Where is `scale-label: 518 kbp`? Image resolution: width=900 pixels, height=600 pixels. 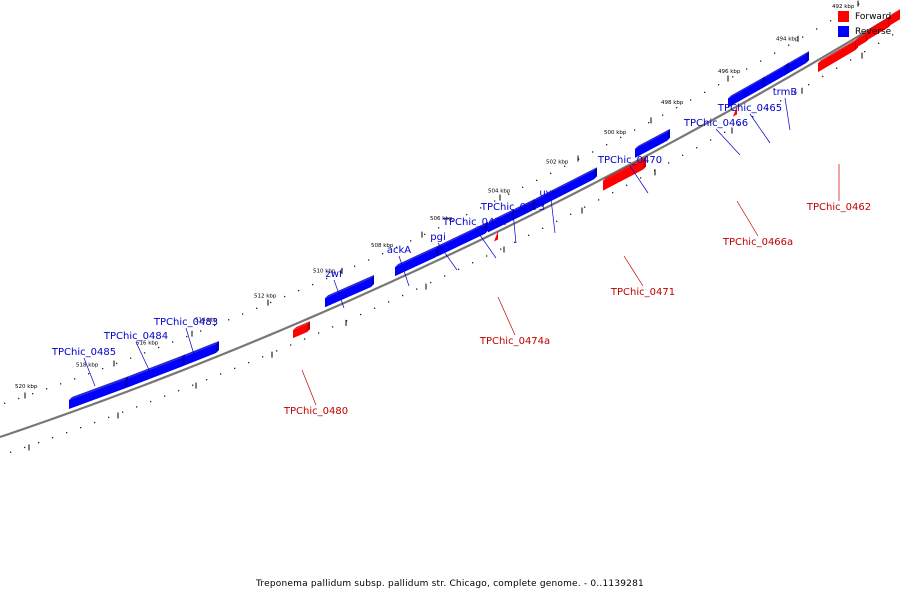 scale-label: 518 kbp is located at coordinates (87, 365).